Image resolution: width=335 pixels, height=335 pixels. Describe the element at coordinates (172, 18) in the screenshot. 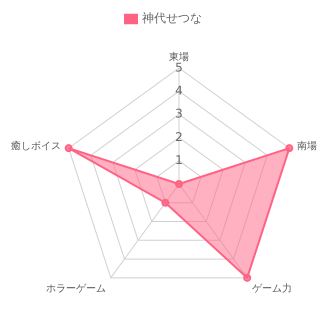

I see `legend-label: 神代せつな` at that location.